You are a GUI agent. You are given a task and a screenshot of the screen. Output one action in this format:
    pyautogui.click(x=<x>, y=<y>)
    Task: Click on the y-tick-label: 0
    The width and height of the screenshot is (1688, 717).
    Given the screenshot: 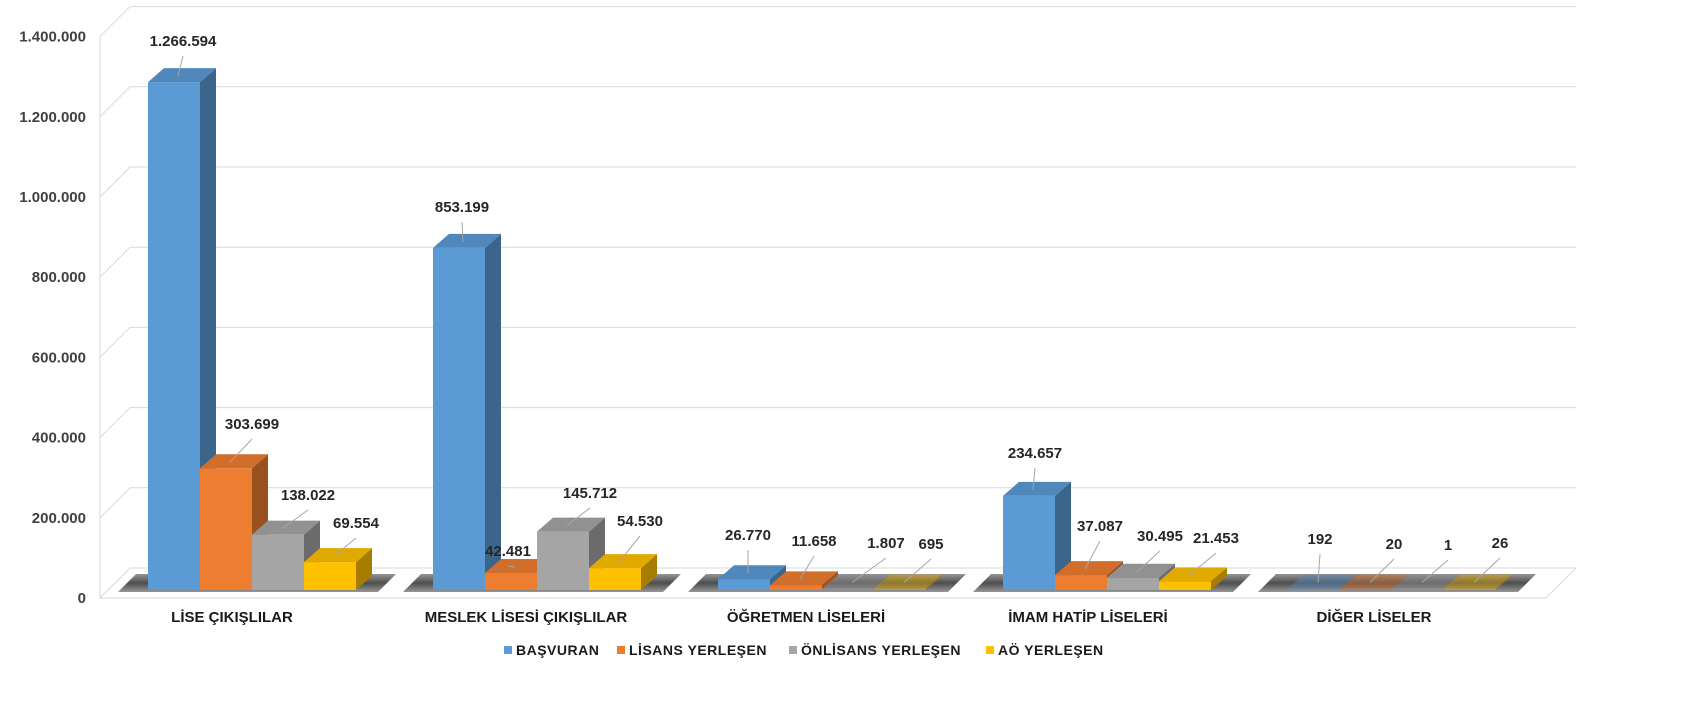 What is the action you would take?
    pyautogui.click(x=82, y=598)
    